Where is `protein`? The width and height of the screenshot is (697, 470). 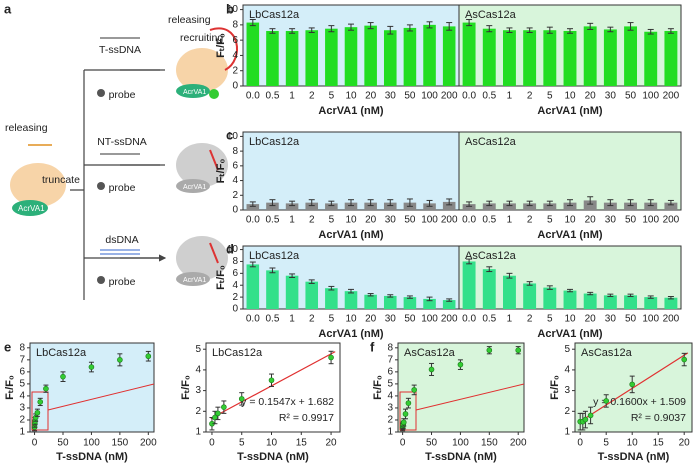 protein is located at coordinates (202, 165).